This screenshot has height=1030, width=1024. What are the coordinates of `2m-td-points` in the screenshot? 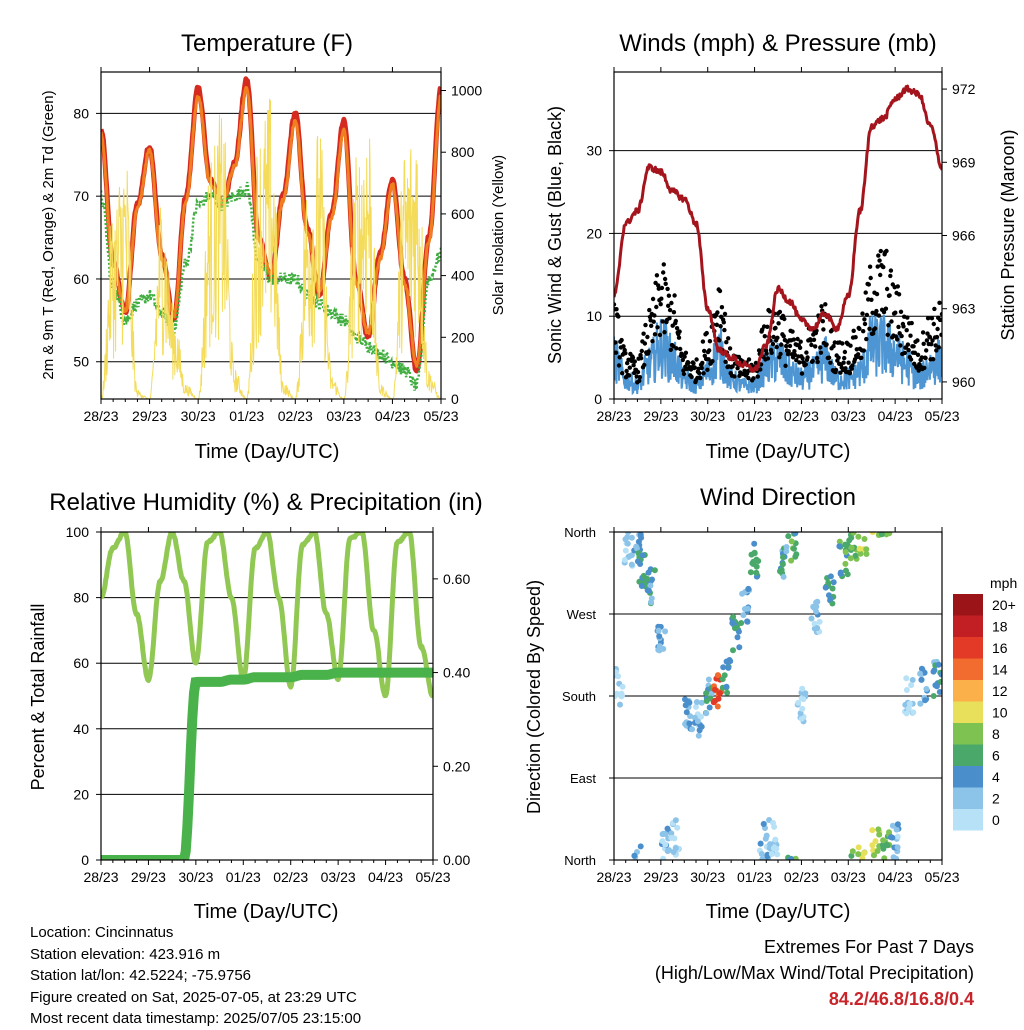 It's located at (271, 286).